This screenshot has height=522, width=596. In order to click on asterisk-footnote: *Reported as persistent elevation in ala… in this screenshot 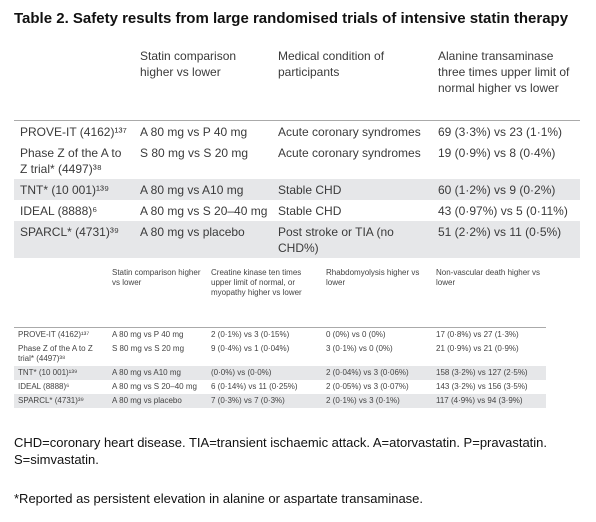, I will do `click(219, 498)`.